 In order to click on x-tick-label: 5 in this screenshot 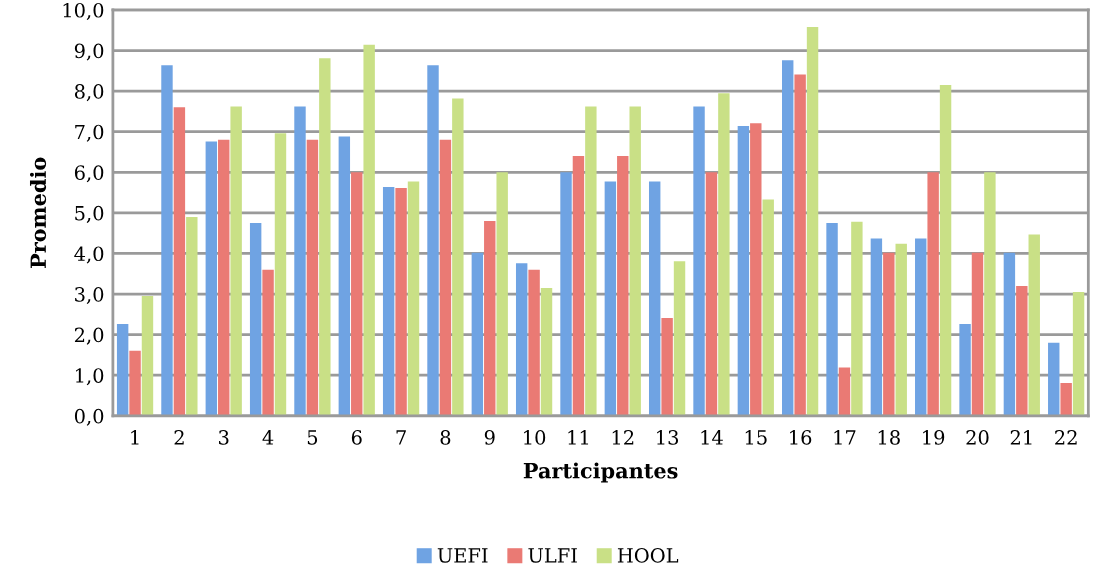, I will do `click(312, 437)`.